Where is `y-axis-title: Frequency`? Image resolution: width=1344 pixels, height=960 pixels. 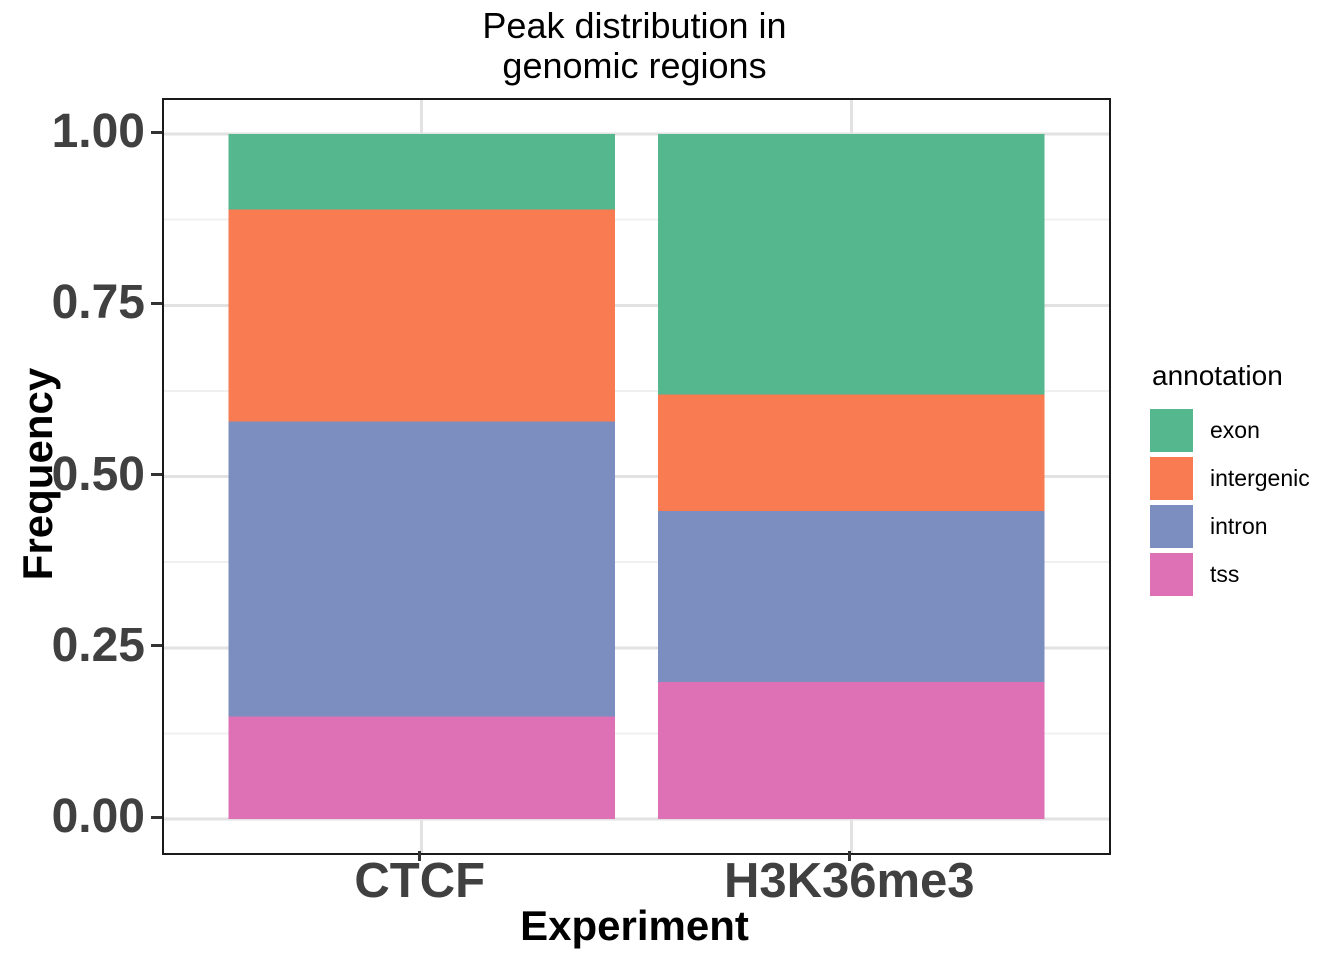 y-axis-title: Frequency is located at coordinates (37, 474).